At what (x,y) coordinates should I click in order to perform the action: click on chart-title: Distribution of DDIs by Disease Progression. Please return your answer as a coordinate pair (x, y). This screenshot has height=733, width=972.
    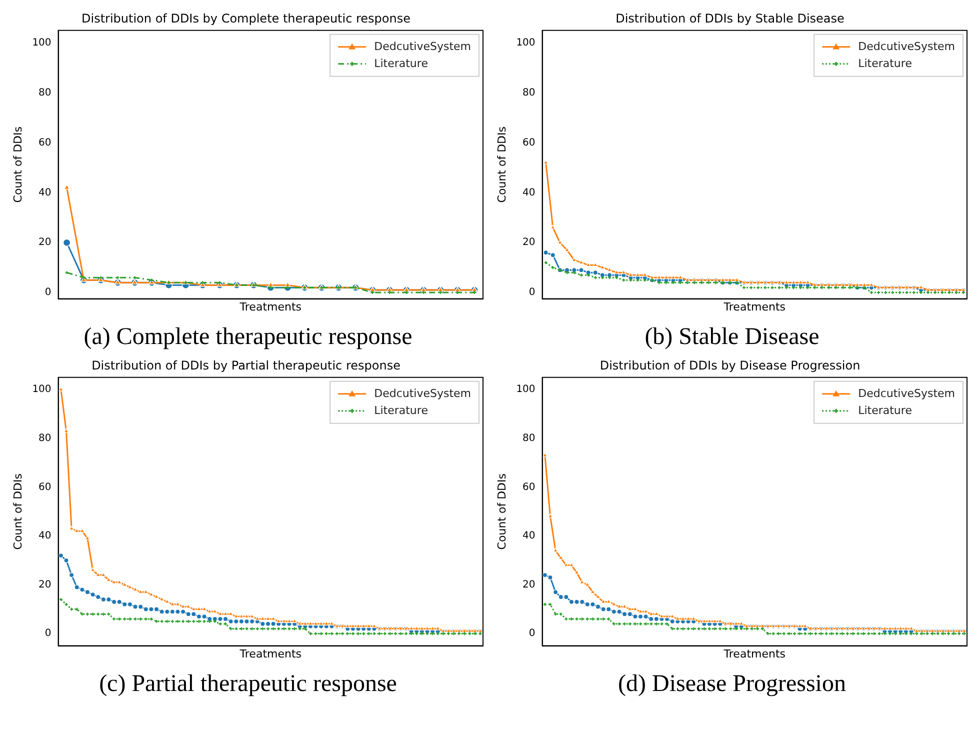
    Looking at the image, I should click on (730, 365).